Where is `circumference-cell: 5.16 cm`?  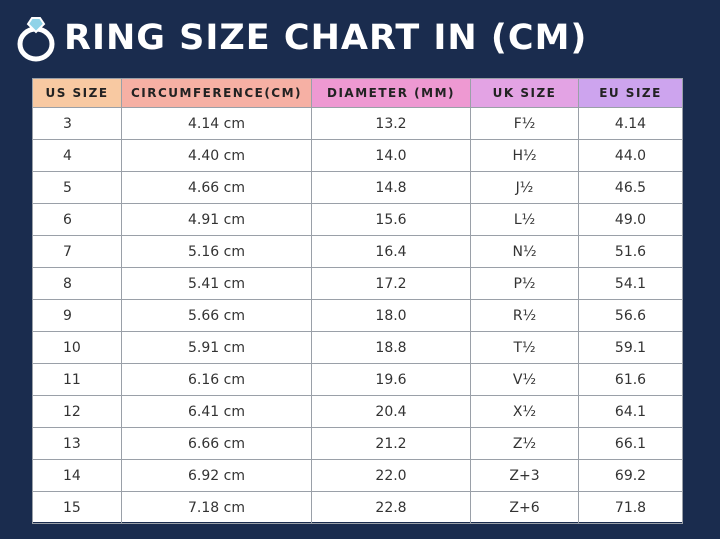 circumference-cell: 5.16 cm is located at coordinates (216, 251).